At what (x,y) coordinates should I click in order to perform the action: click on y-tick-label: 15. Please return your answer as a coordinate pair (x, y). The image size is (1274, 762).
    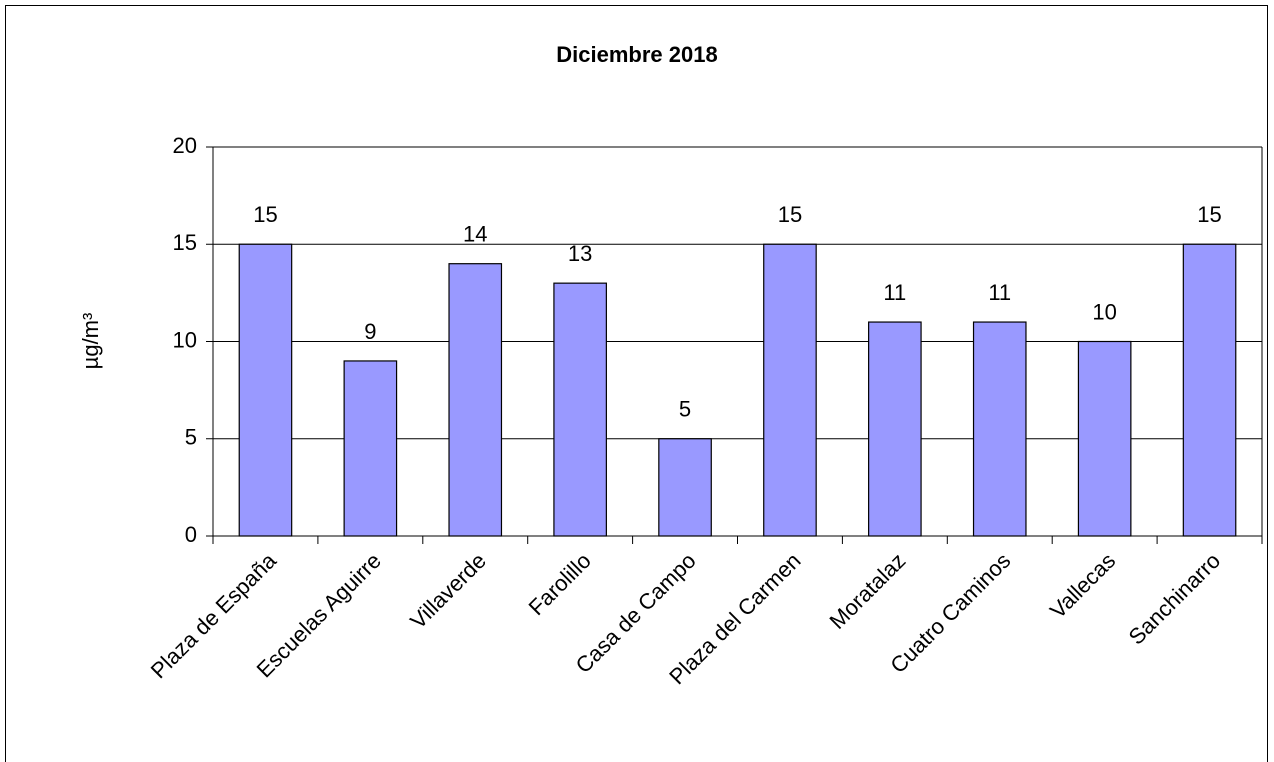
    Looking at the image, I should click on (185, 242).